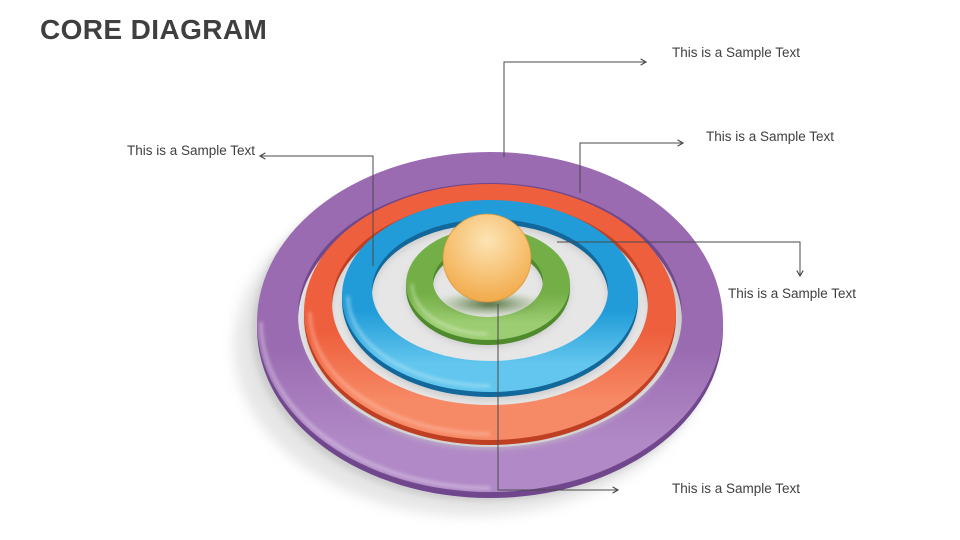  Describe the element at coordinates (736, 488) in the screenshot. I see `label-bottom: This is a Sample Text` at that location.